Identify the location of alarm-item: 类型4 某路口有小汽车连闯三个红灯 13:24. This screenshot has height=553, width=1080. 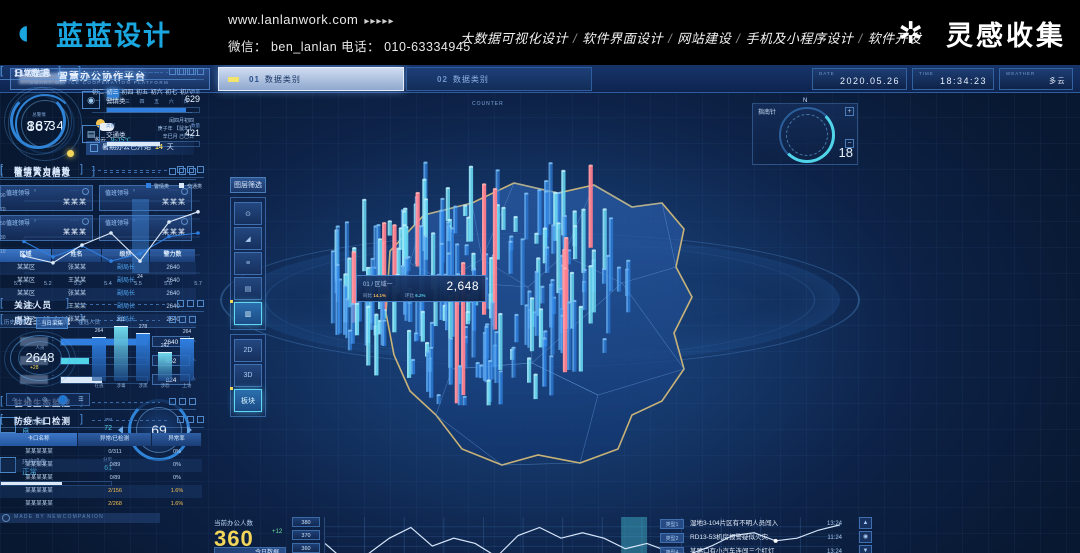
(751, 549).